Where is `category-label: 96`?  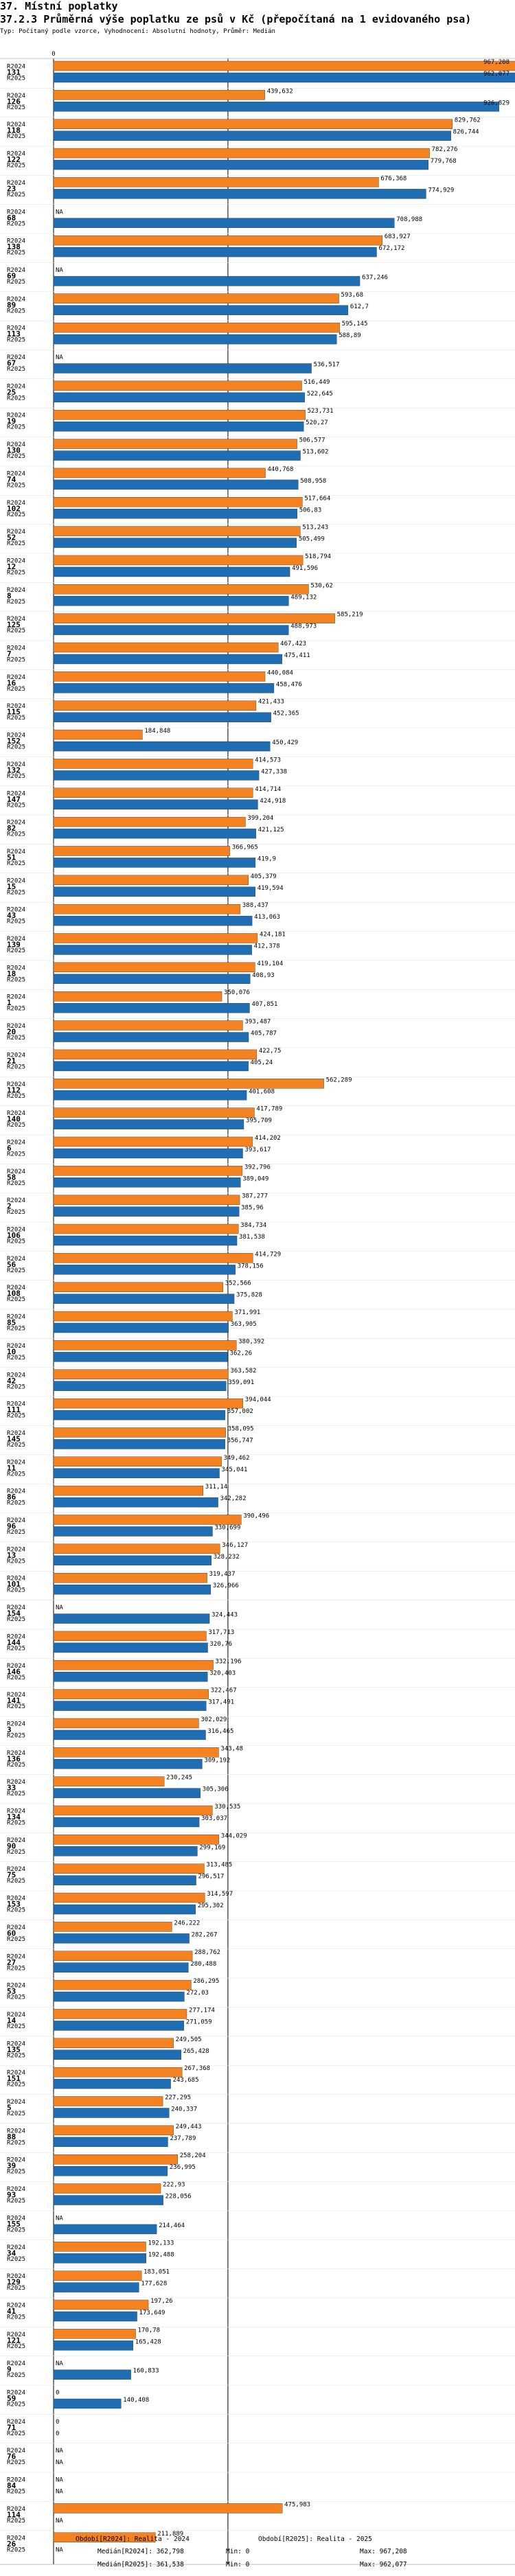
category-label: 96 is located at coordinates (11, 1526).